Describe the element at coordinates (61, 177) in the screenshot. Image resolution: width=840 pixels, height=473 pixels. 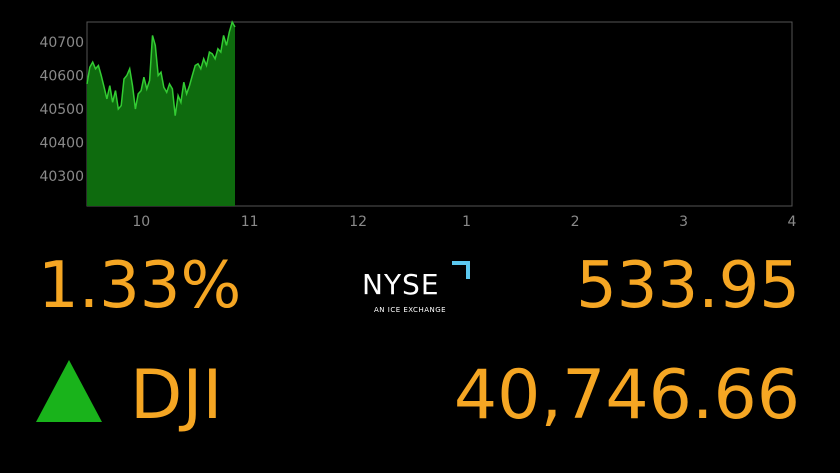
I see `y-tick-label: 40300` at that location.